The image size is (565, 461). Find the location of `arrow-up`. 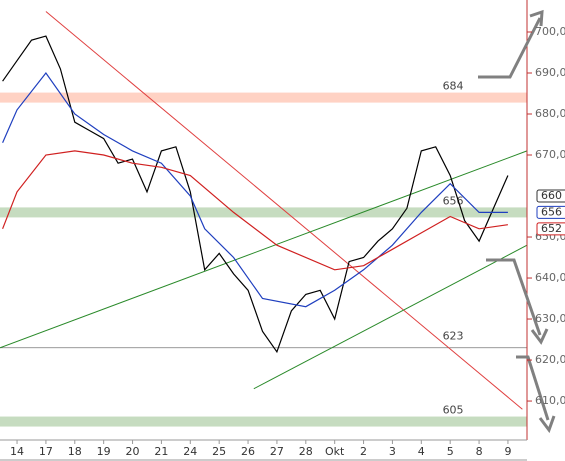

arrow-up is located at coordinates (510, 48).